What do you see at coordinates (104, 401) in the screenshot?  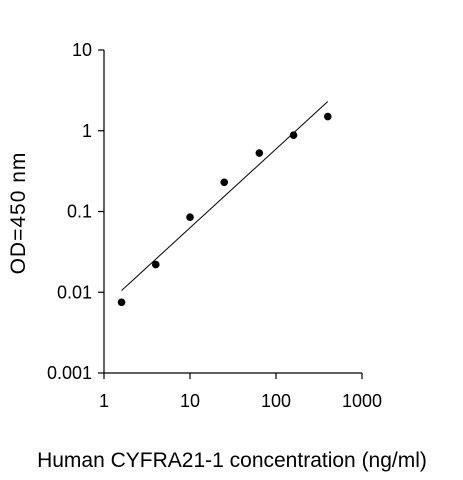 I see `x-tick-label: 1` at bounding box center [104, 401].